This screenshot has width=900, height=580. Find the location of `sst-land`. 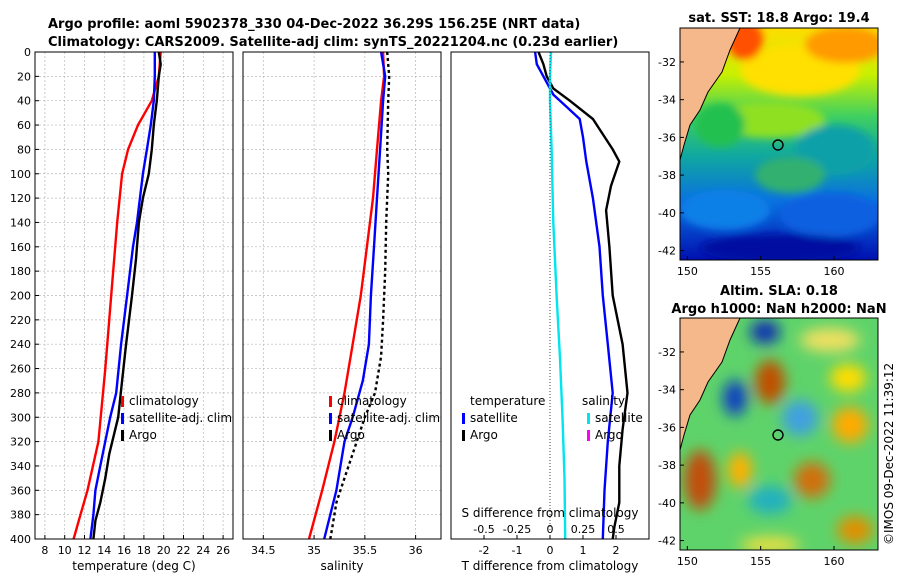

sst-land is located at coordinates (710, 94).